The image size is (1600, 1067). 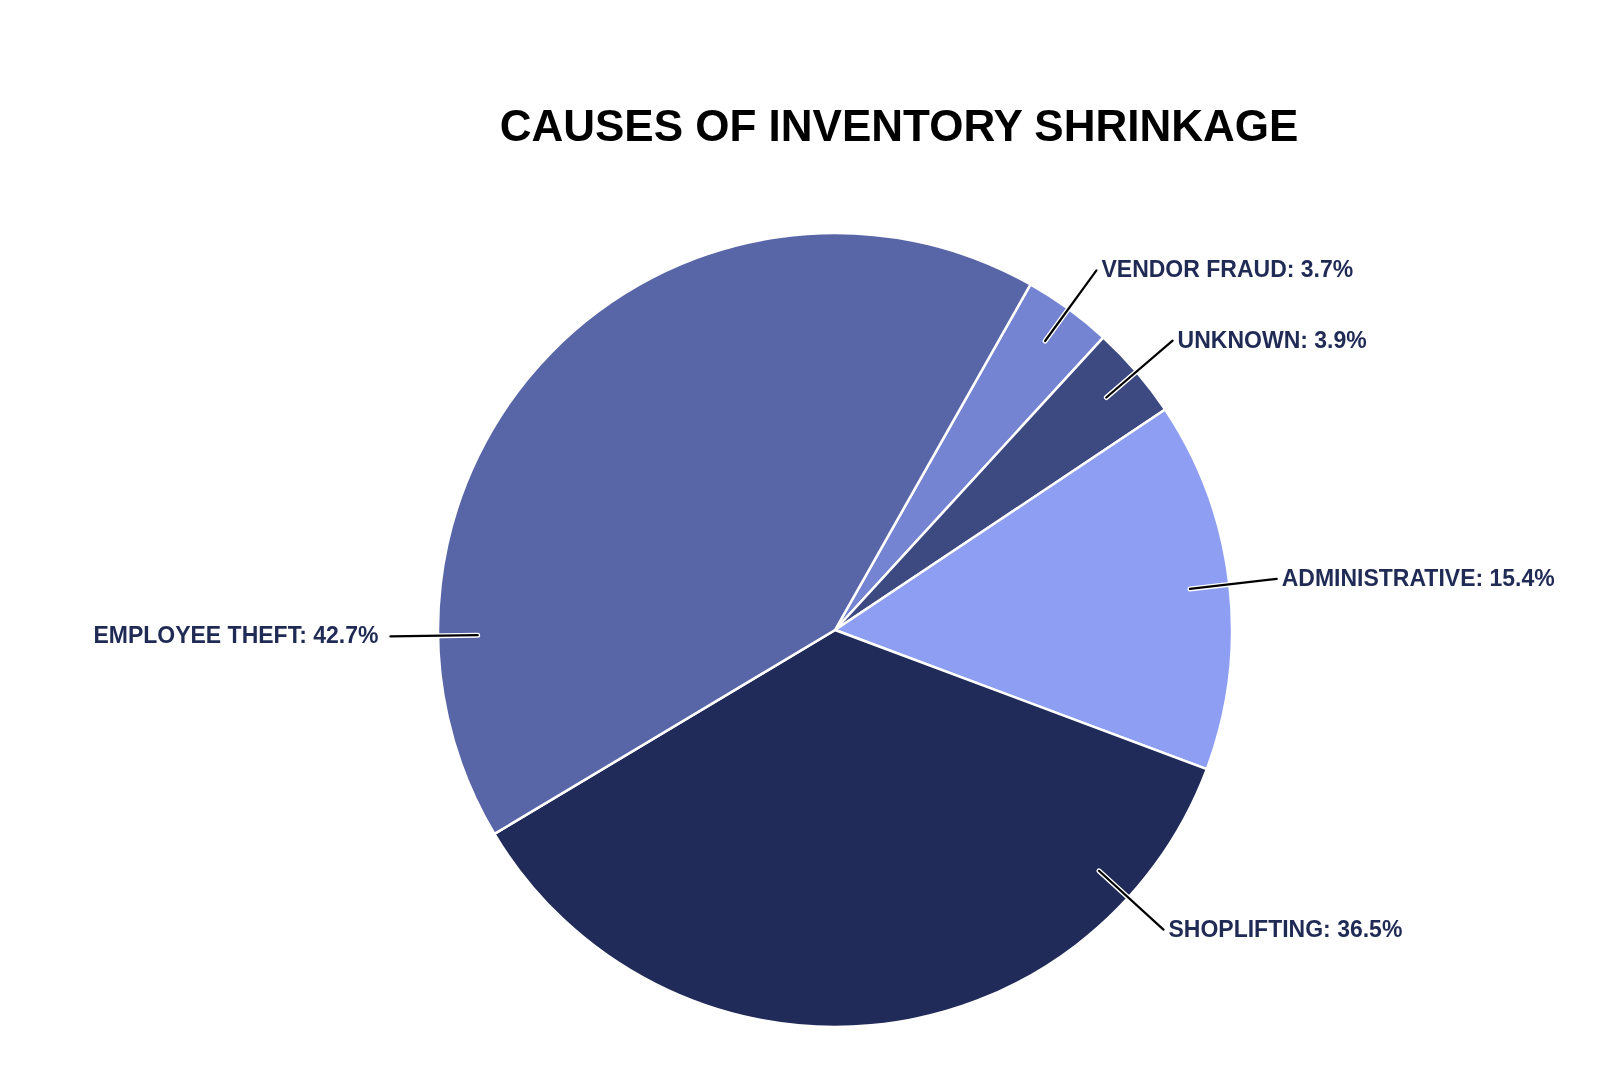 I want to click on chart-title: CAUSES OF INVENTORY SHRINKAGE, so click(x=899, y=125).